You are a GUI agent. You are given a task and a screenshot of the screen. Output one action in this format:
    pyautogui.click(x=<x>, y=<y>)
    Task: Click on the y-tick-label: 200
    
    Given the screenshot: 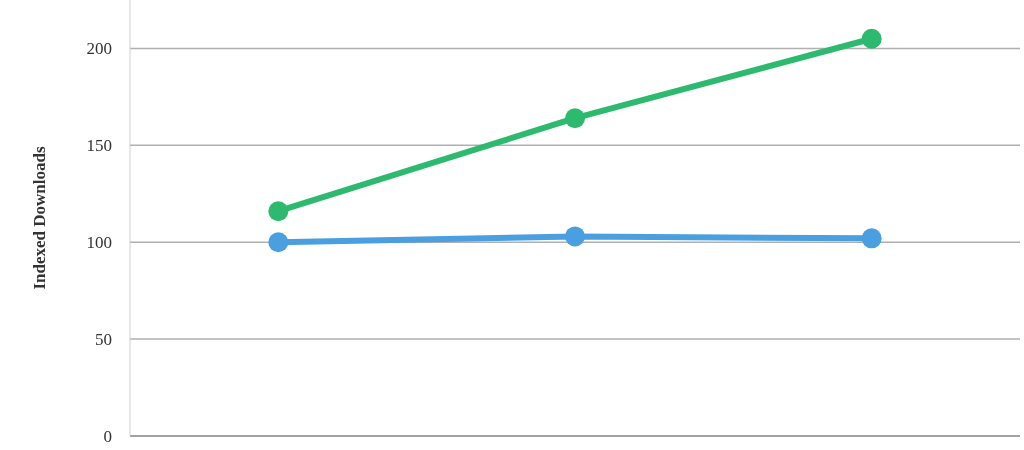 What is the action you would take?
    pyautogui.click(x=99, y=49)
    